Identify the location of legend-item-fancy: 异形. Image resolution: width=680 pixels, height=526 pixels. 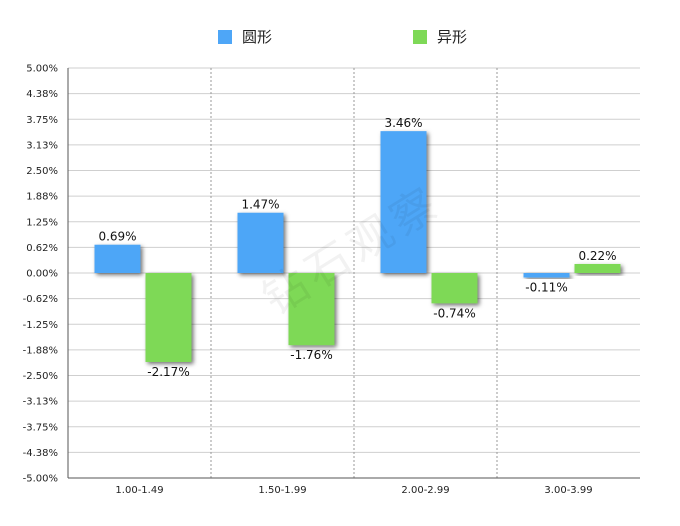
(440, 36).